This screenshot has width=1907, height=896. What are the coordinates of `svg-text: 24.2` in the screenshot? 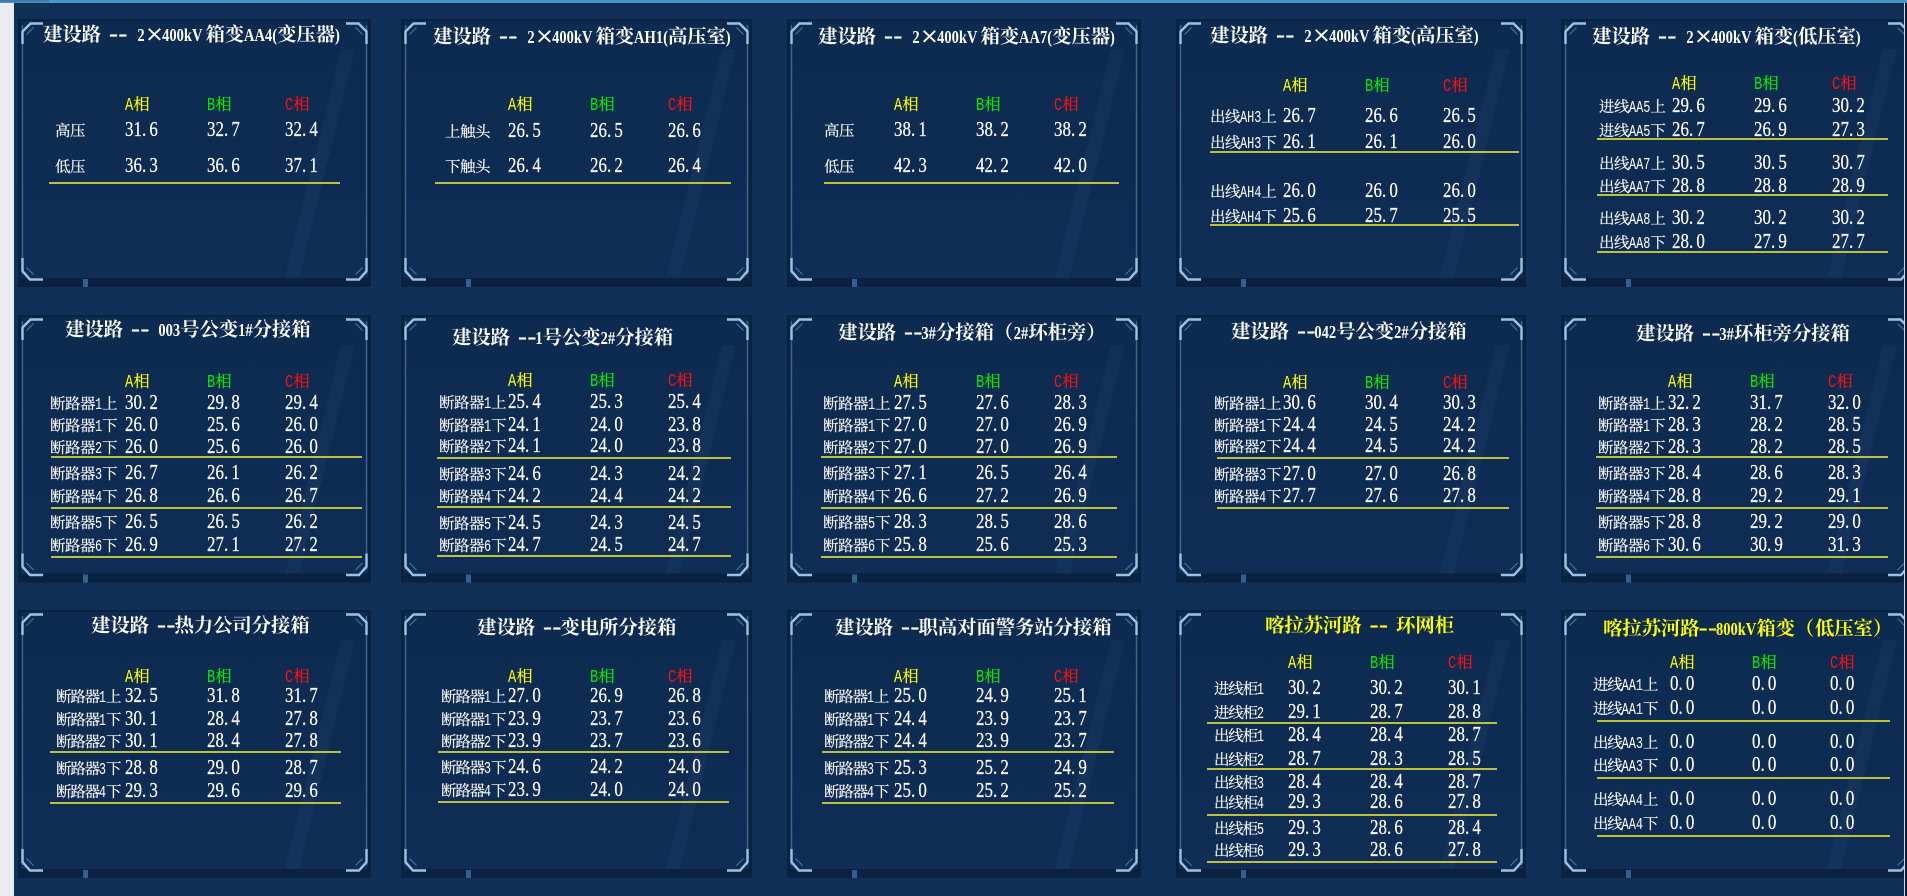 It's located at (606, 767).